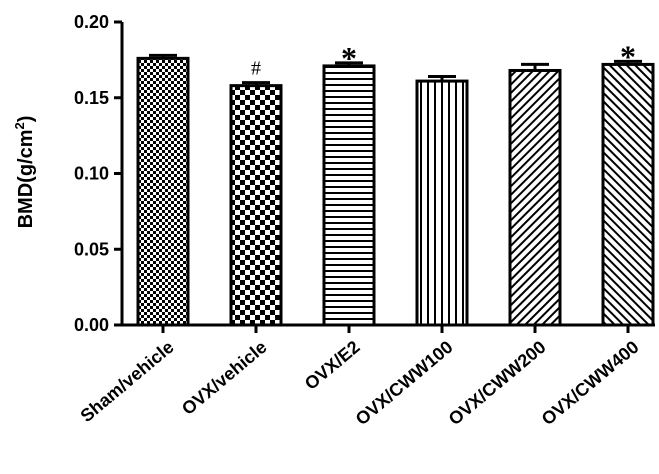 The height and width of the screenshot is (474, 659). Describe the element at coordinates (91, 174) in the screenshot. I see `y-tick-label: 0.10` at that location.